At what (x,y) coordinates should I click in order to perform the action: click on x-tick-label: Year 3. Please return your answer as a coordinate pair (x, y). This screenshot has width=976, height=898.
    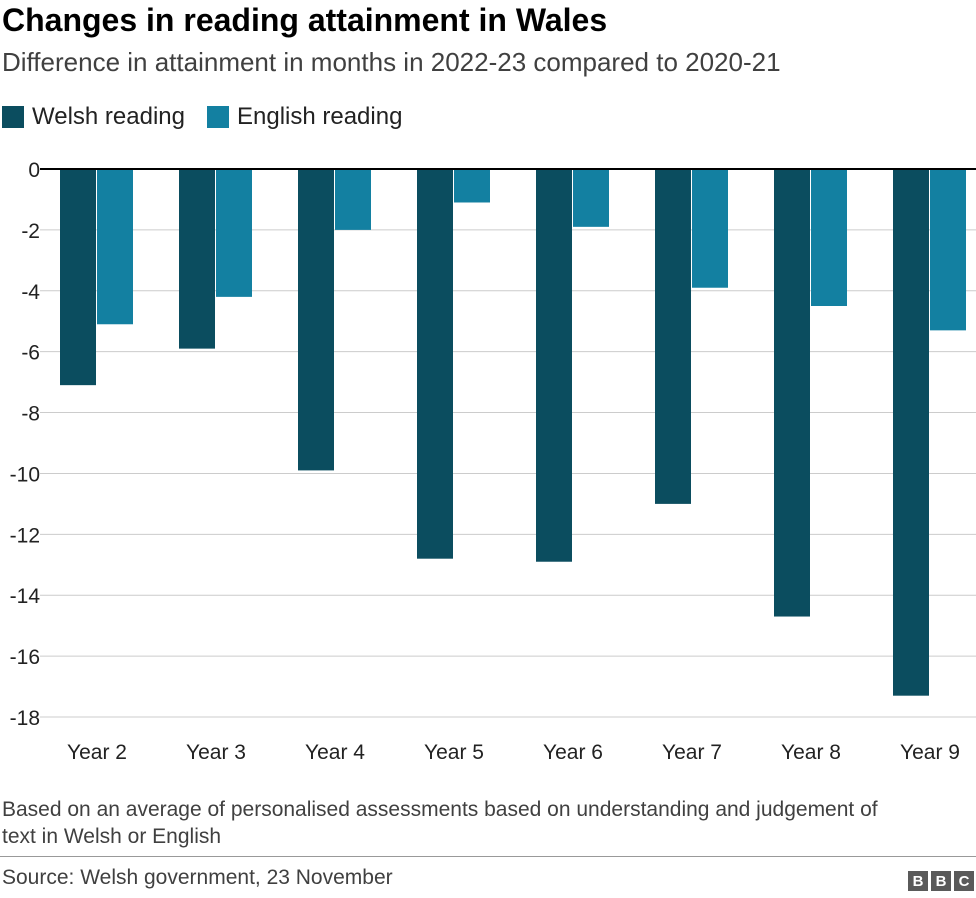
    Looking at the image, I should click on (216, 752).